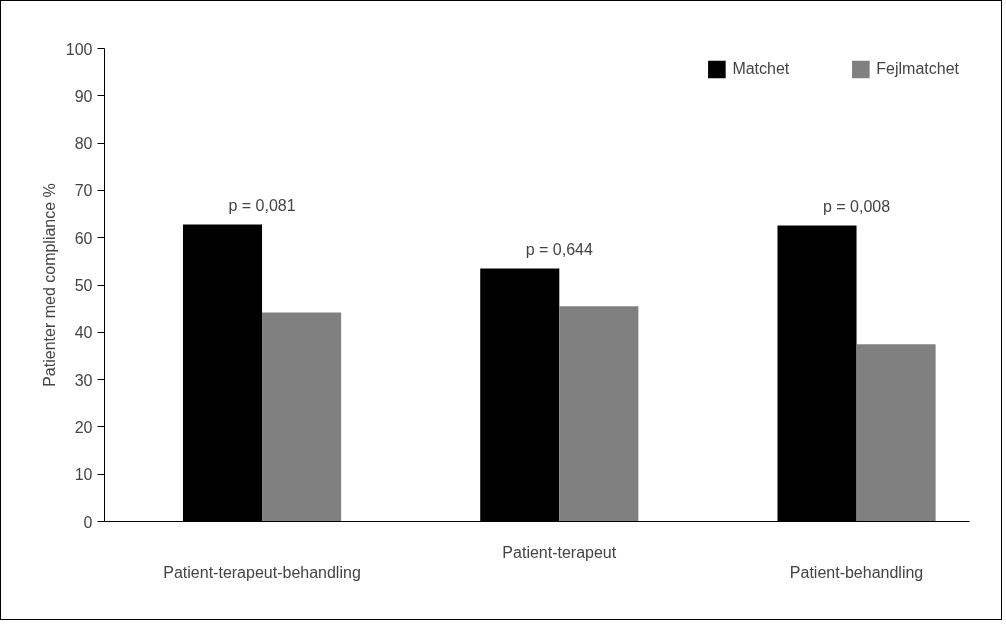 This screenshot has height=624, width=1006. Describe the element at coordinates (88, 522) in the screenshot. I see `y-tick-label: 0` at that location.